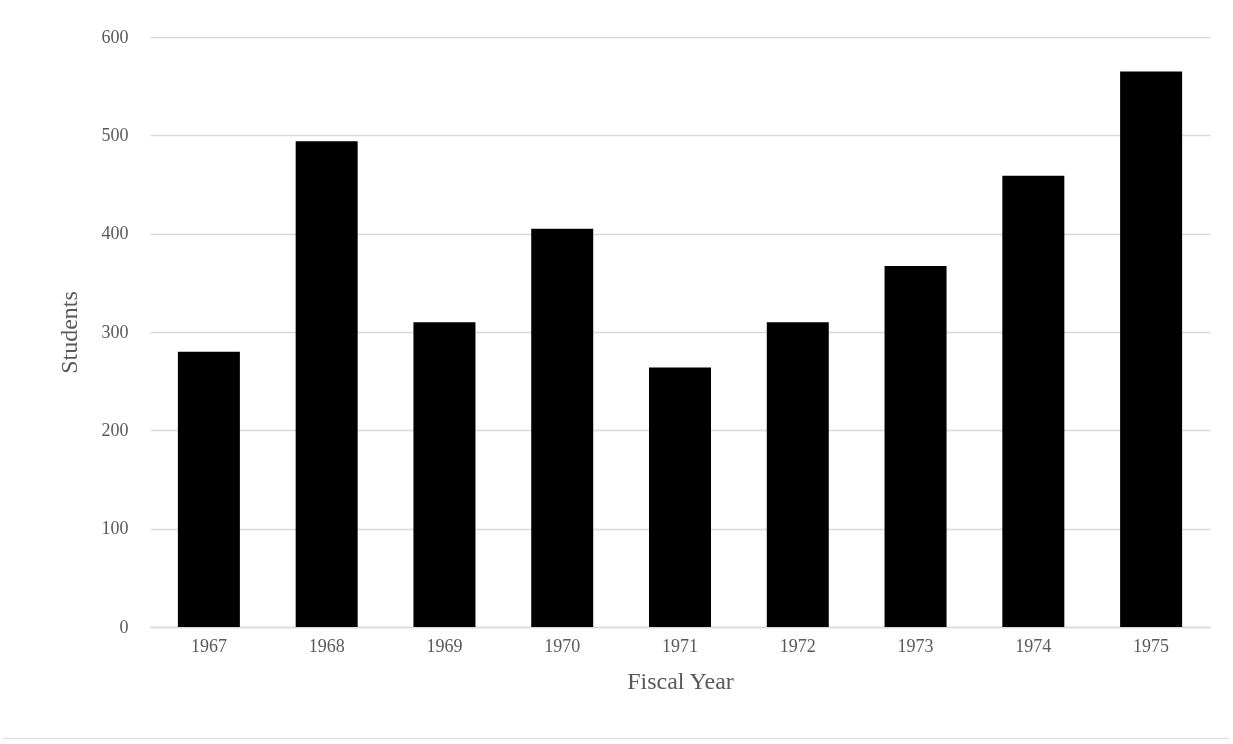 The width and height of the screenshot is (1233, 744). I want to click on y-tick-label: 400, so click(115, 233).